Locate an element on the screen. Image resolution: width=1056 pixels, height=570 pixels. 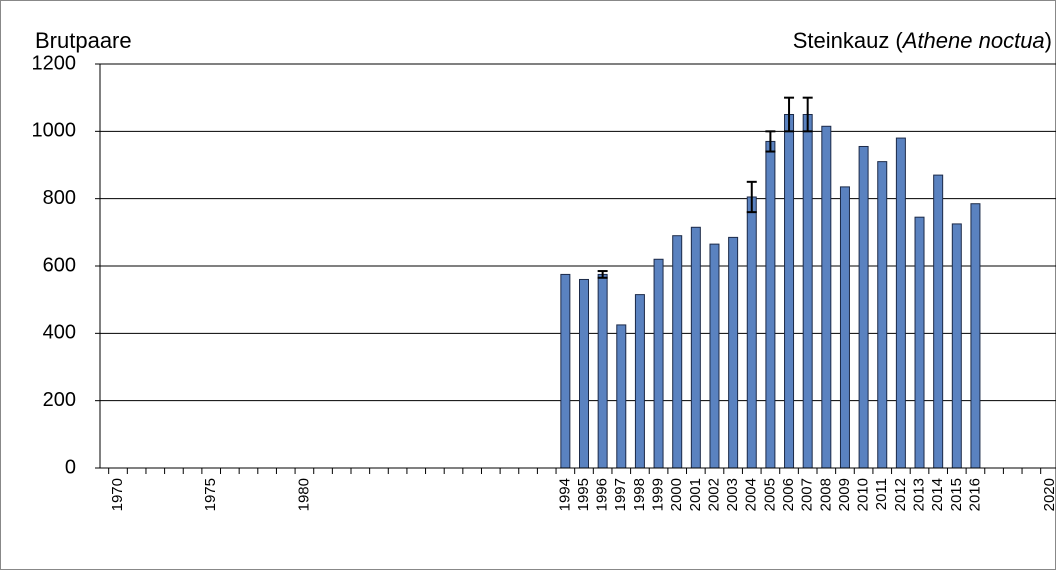
chart-title: Steinkauz (Athene noctua) is located at coordinates (922, 40).